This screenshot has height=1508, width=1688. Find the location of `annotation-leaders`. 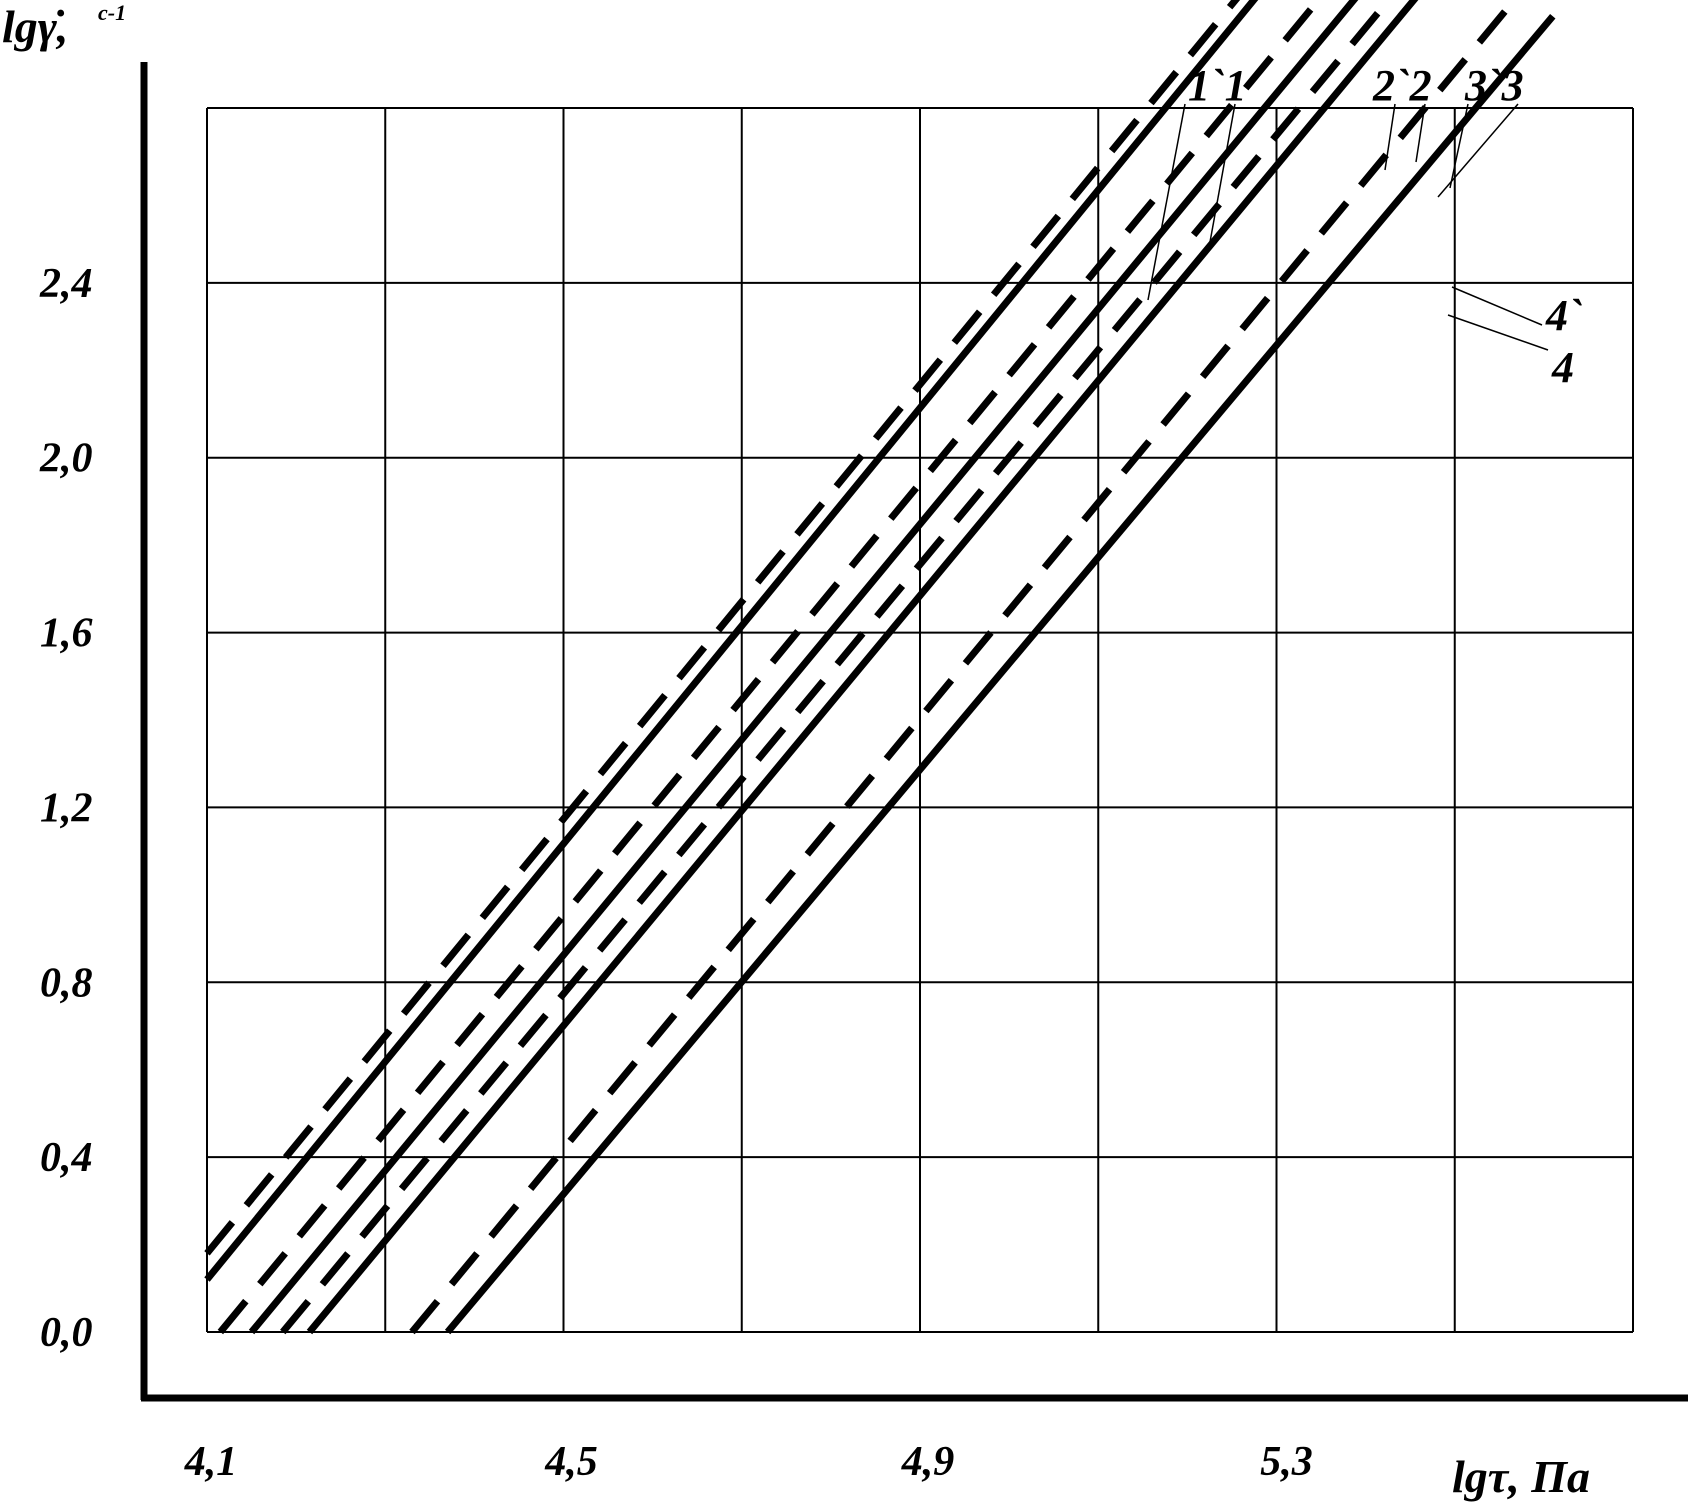

annotation-leaders is located at coordinates (1348, 227).